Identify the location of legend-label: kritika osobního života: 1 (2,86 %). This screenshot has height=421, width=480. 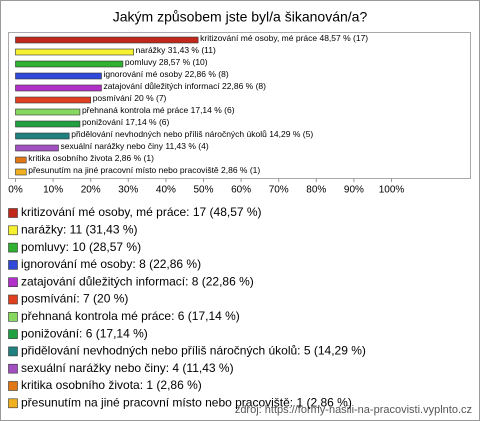
(111, 385).